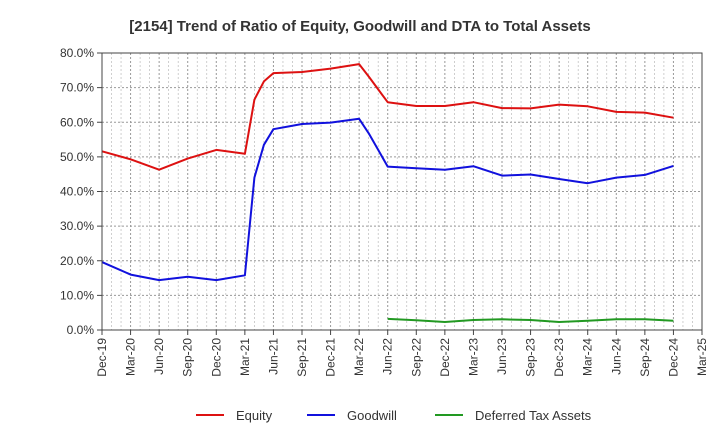  I want to click on x-tick-label: Jun-20, so click(159, 356).